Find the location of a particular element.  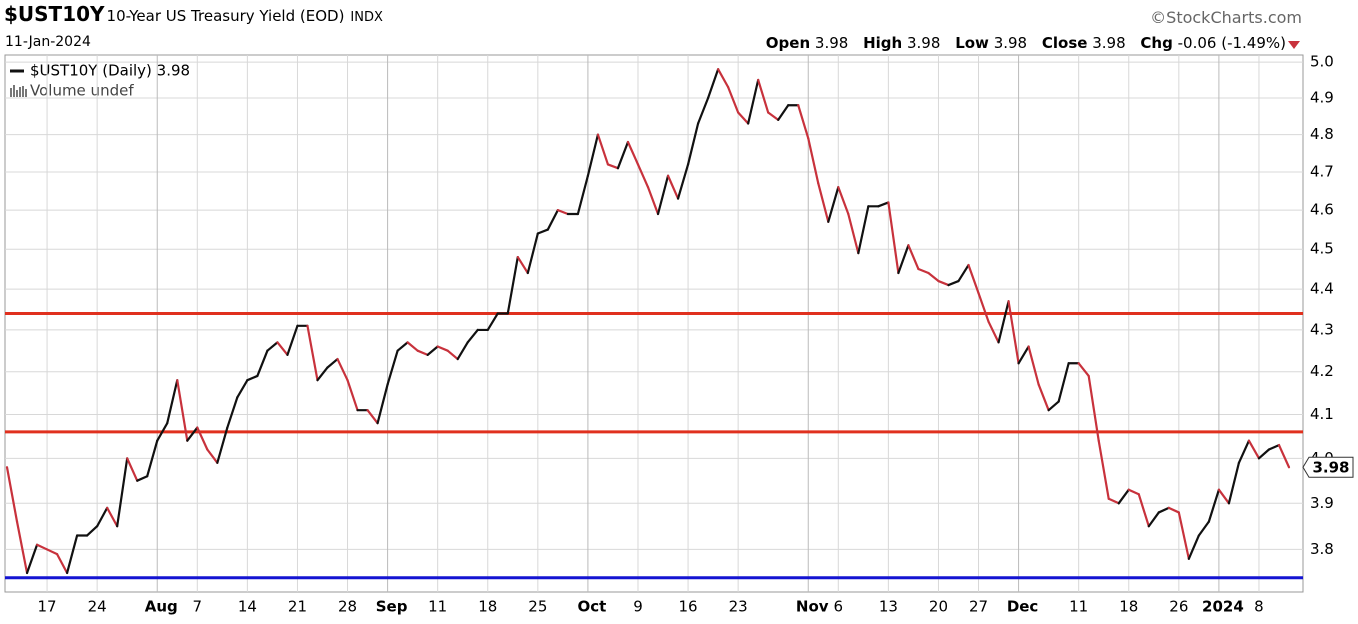

quote-label: Open is located at coordinates (788, 43).